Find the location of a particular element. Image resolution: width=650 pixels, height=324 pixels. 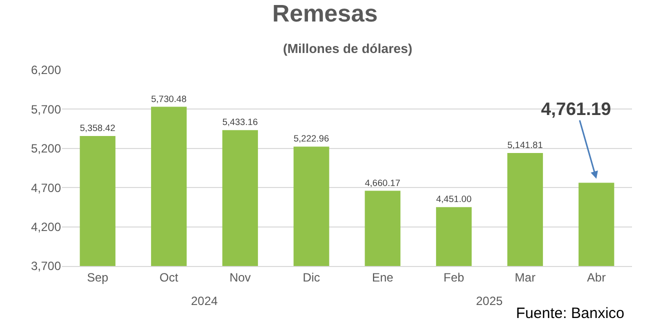

data-label: 5,222.96 is located at coordinates (312, 139).